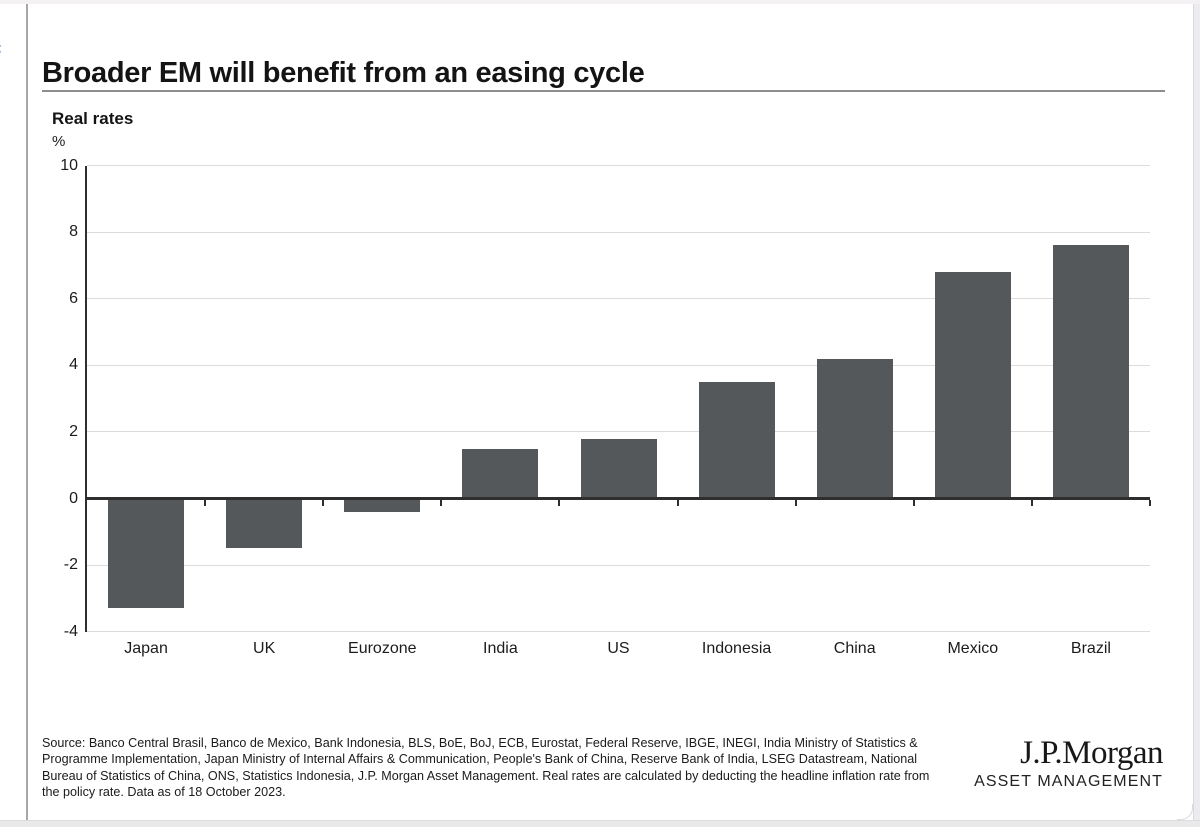  Describe the element at coordinates (1, 48) in the screenshot. I see `back-chevron-icon: ‹` at that location.